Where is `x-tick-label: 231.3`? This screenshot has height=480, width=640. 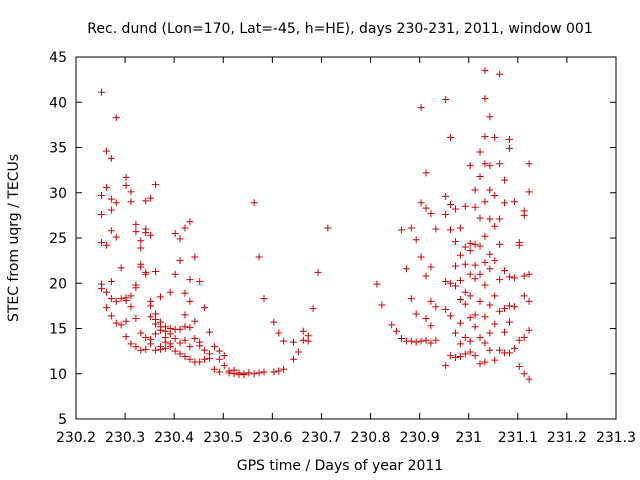 x-tick-label: 231.3 is located at coordinates (616, 438).